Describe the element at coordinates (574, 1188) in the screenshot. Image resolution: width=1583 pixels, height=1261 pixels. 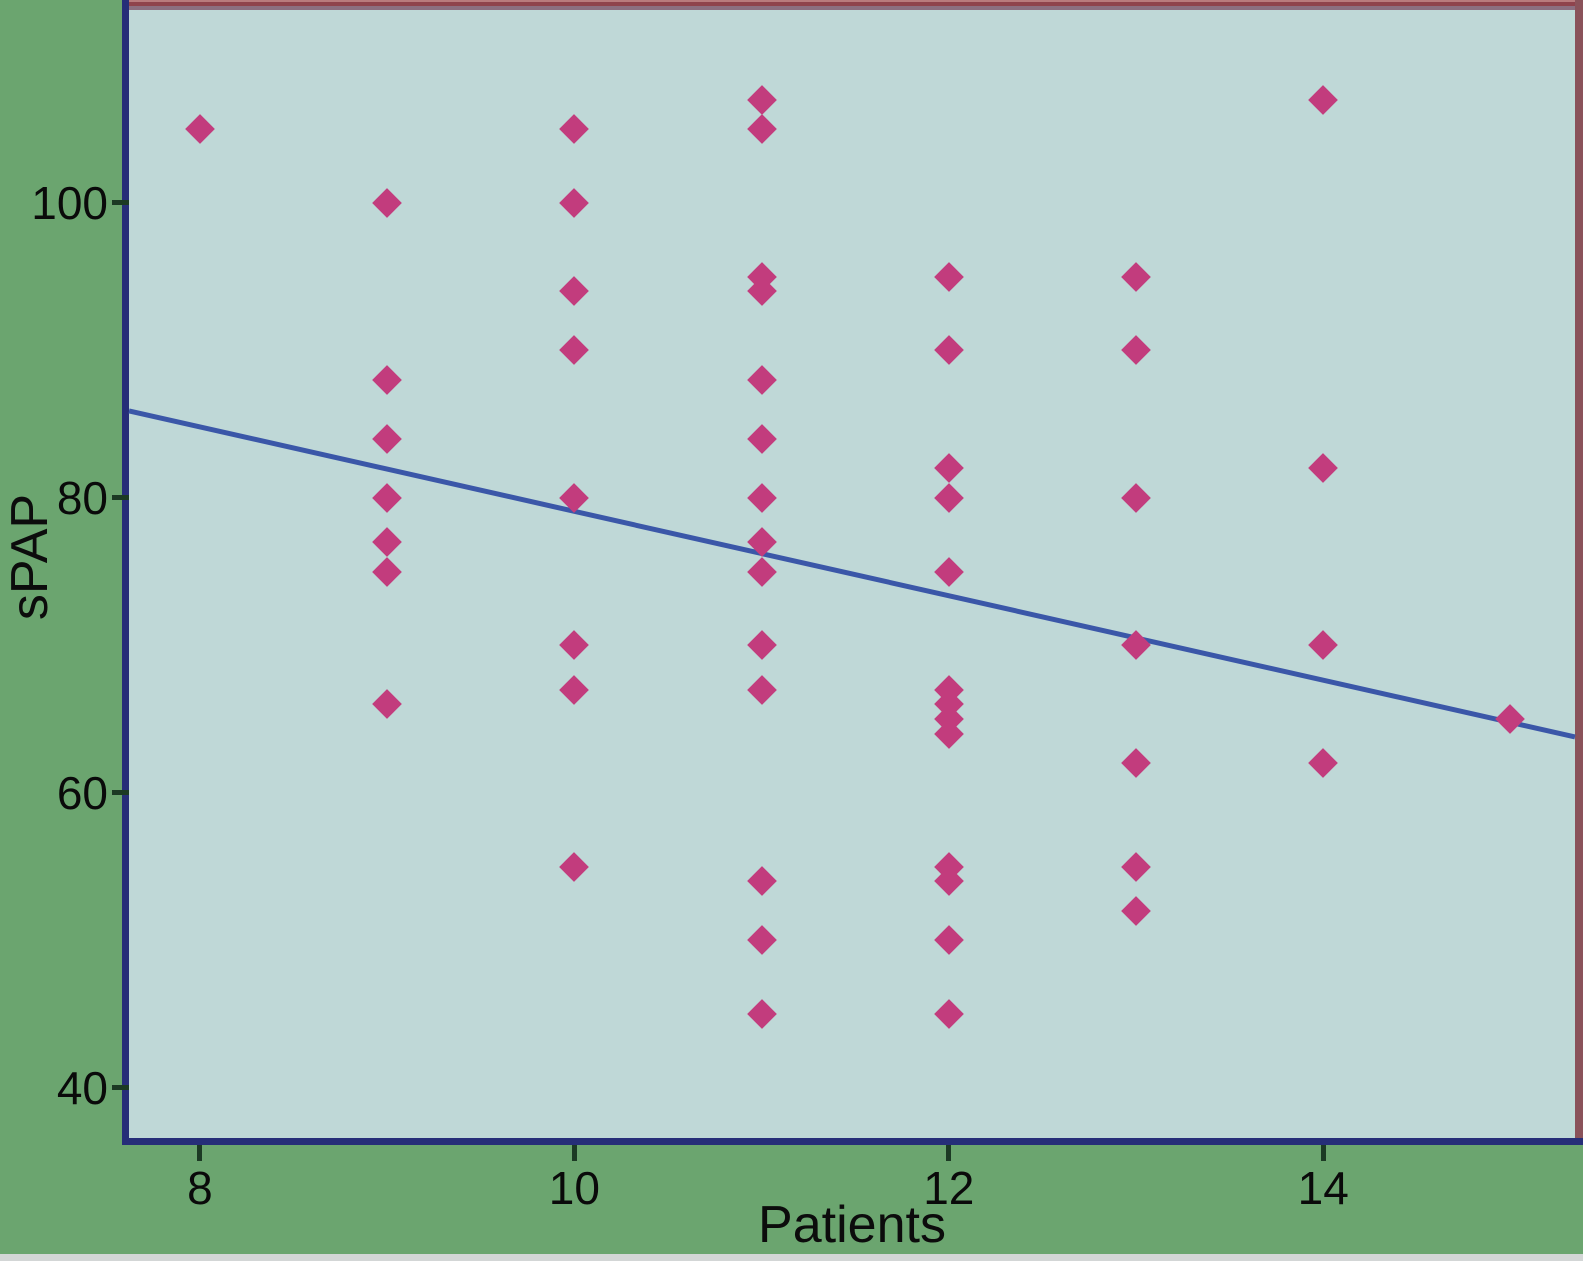
I see `x-tick-label: 10` at that location.